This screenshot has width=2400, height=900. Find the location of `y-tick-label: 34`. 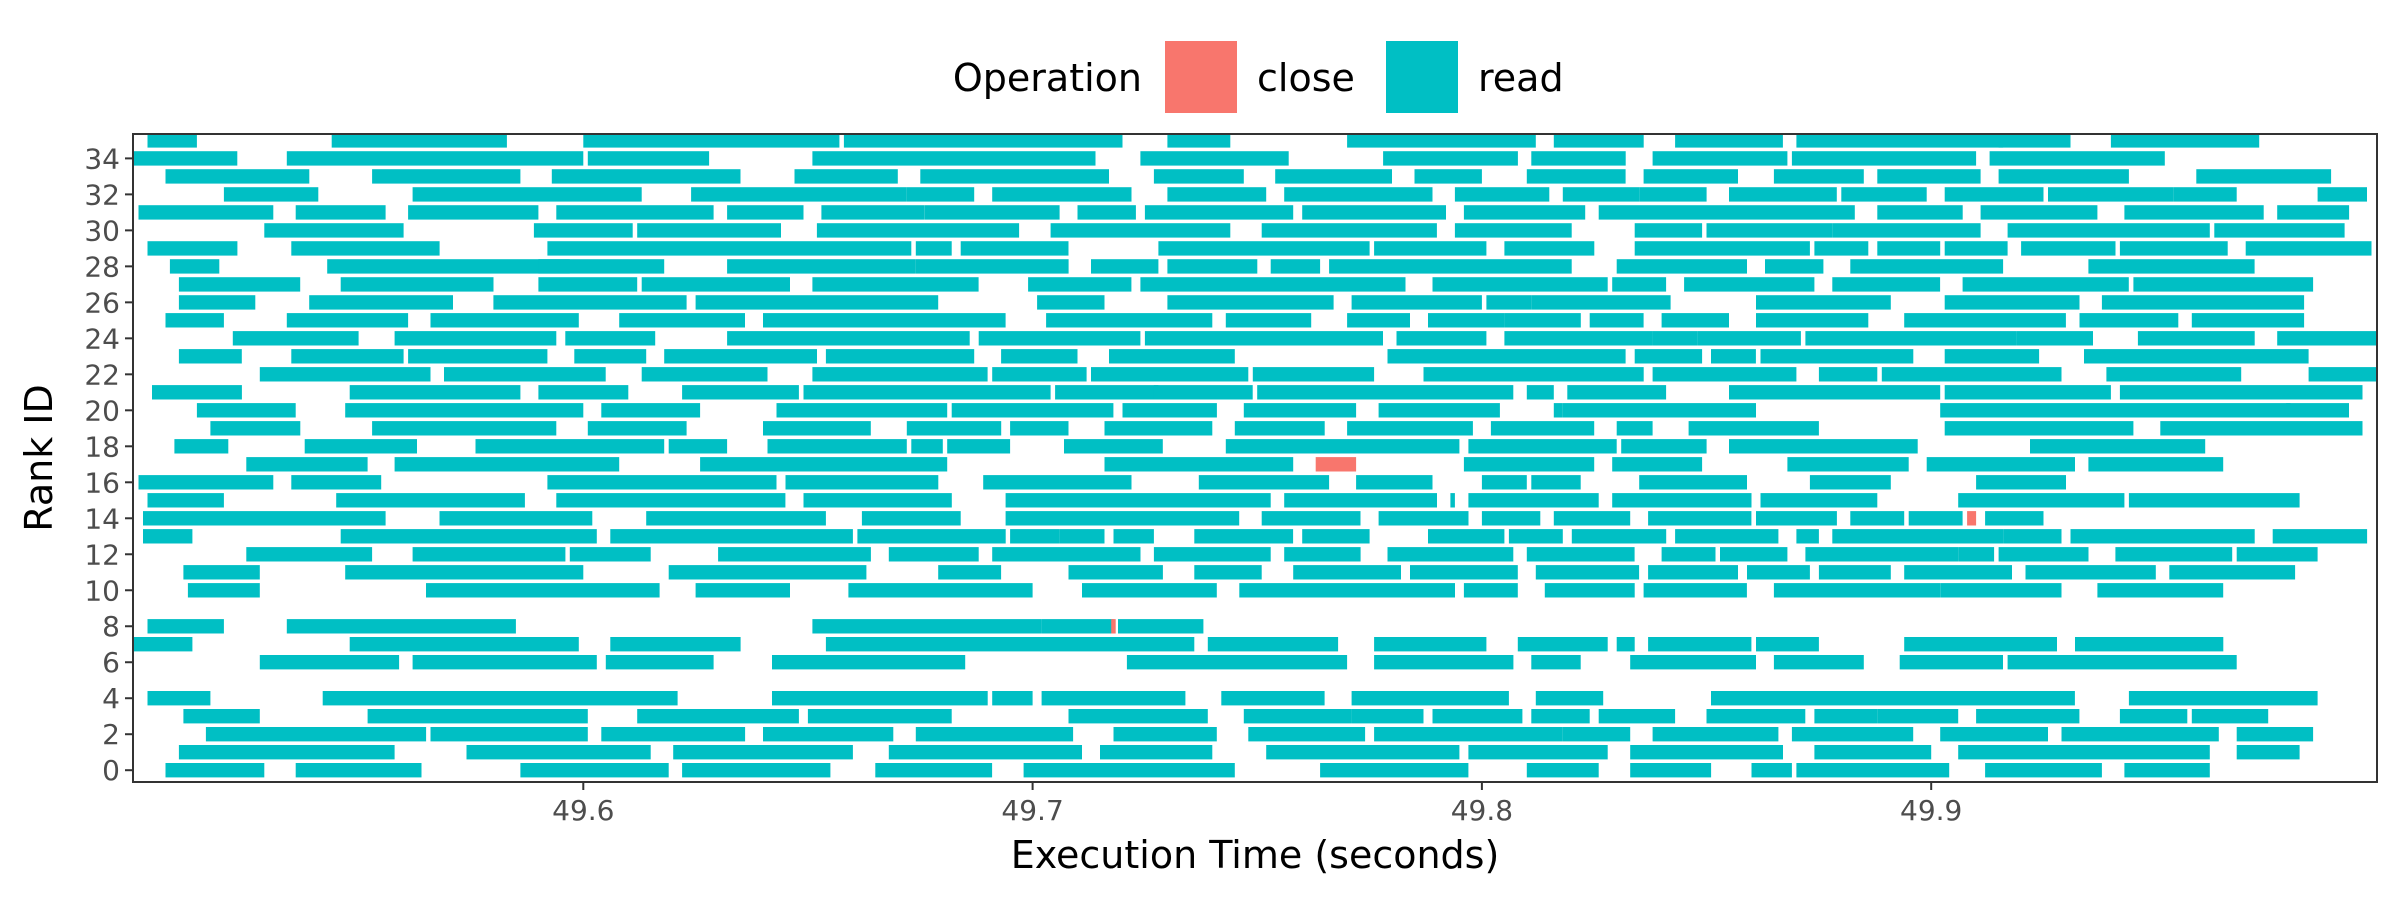

y-tick-label: 34 is located at coordinates (102, 158).